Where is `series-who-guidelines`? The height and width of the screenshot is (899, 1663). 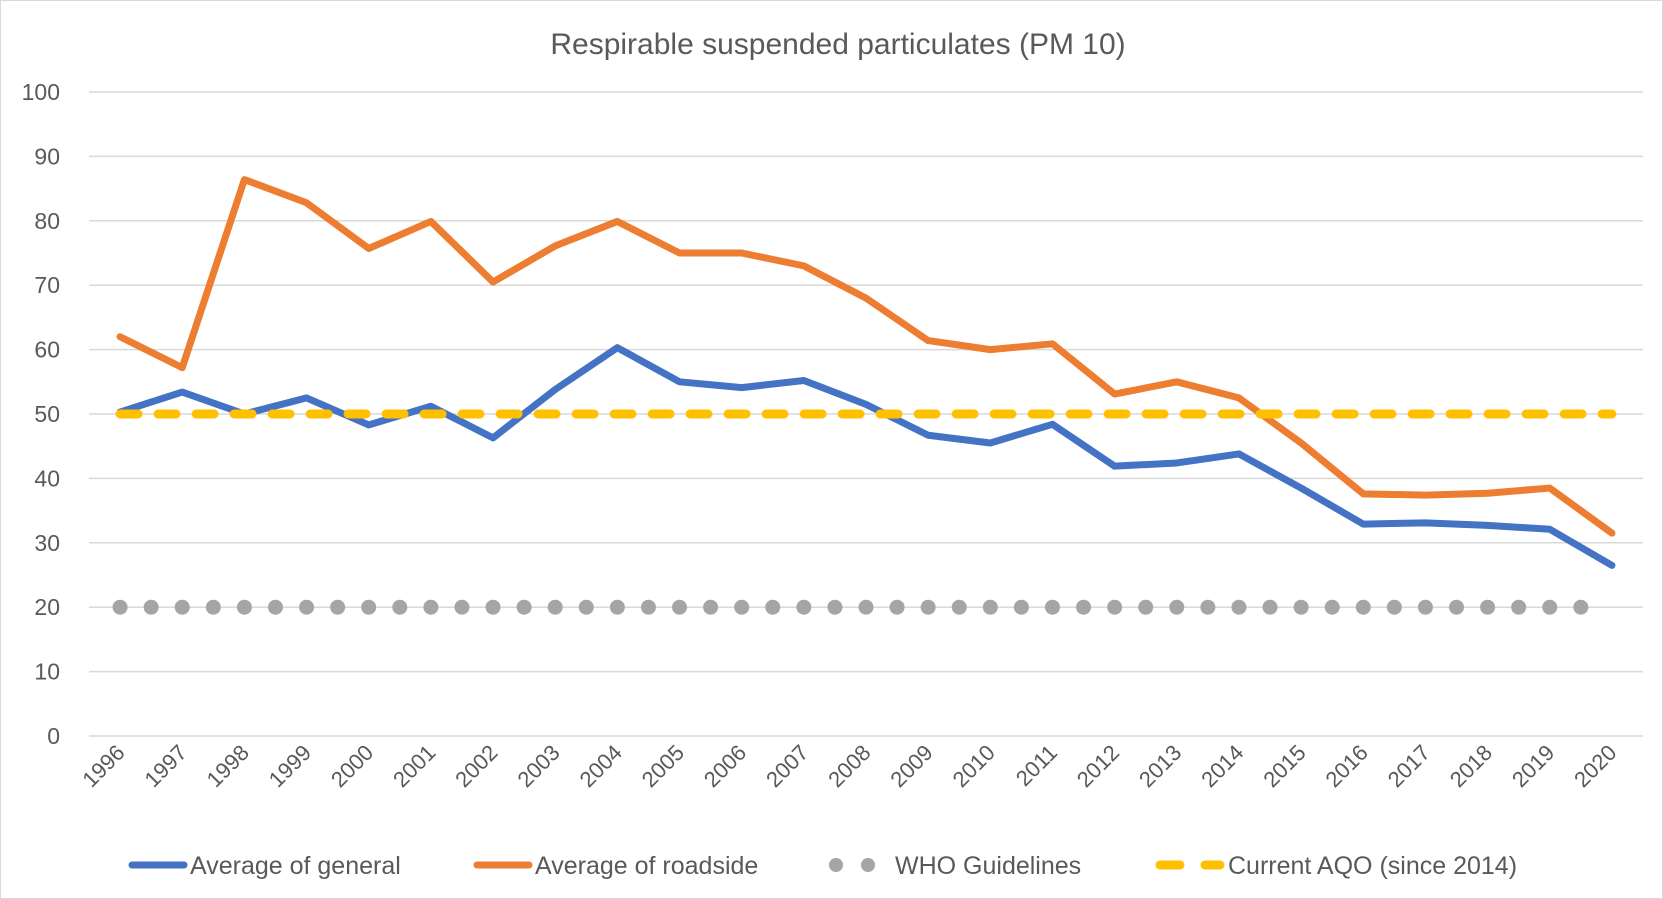
series-who-guidelines is located at coordinates (850, 607).